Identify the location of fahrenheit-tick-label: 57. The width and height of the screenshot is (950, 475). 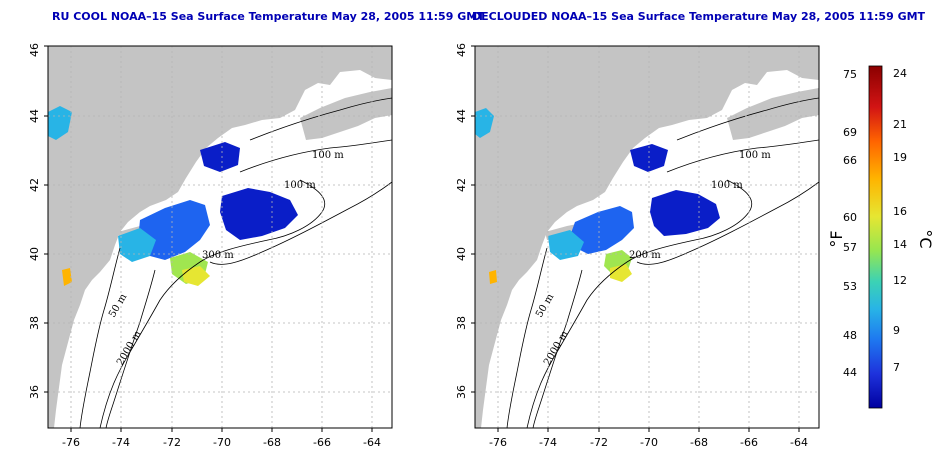
(850, 247).